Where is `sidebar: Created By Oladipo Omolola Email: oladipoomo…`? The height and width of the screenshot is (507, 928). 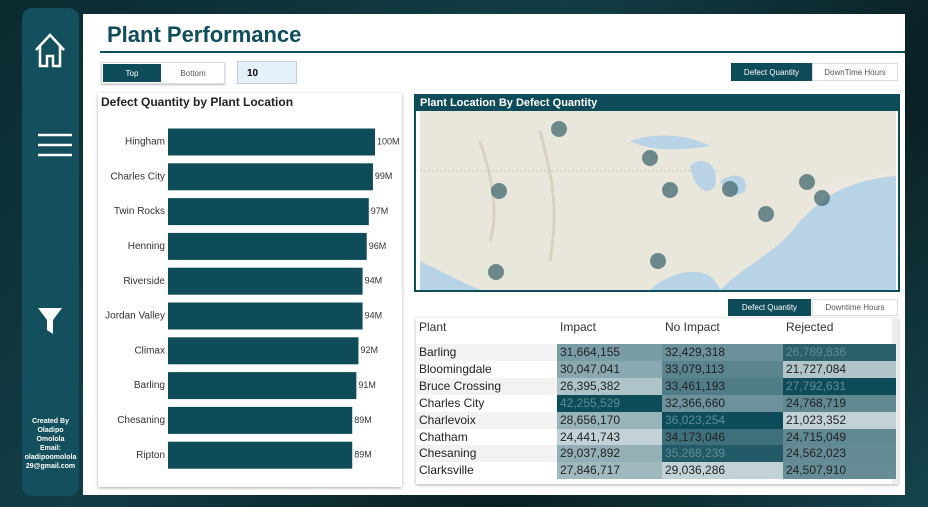
sidebar: Created By Oladipo Omolola Email: oladipoomo… is located at coordinates (50, 252).